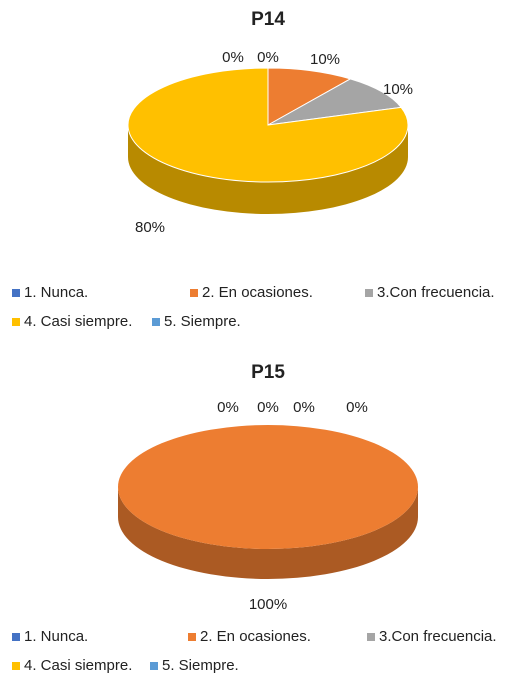  What do you see at coordinates (268, 604) in the screenshot?
I see `data-label: 100%` at bounding box center [268, 604].